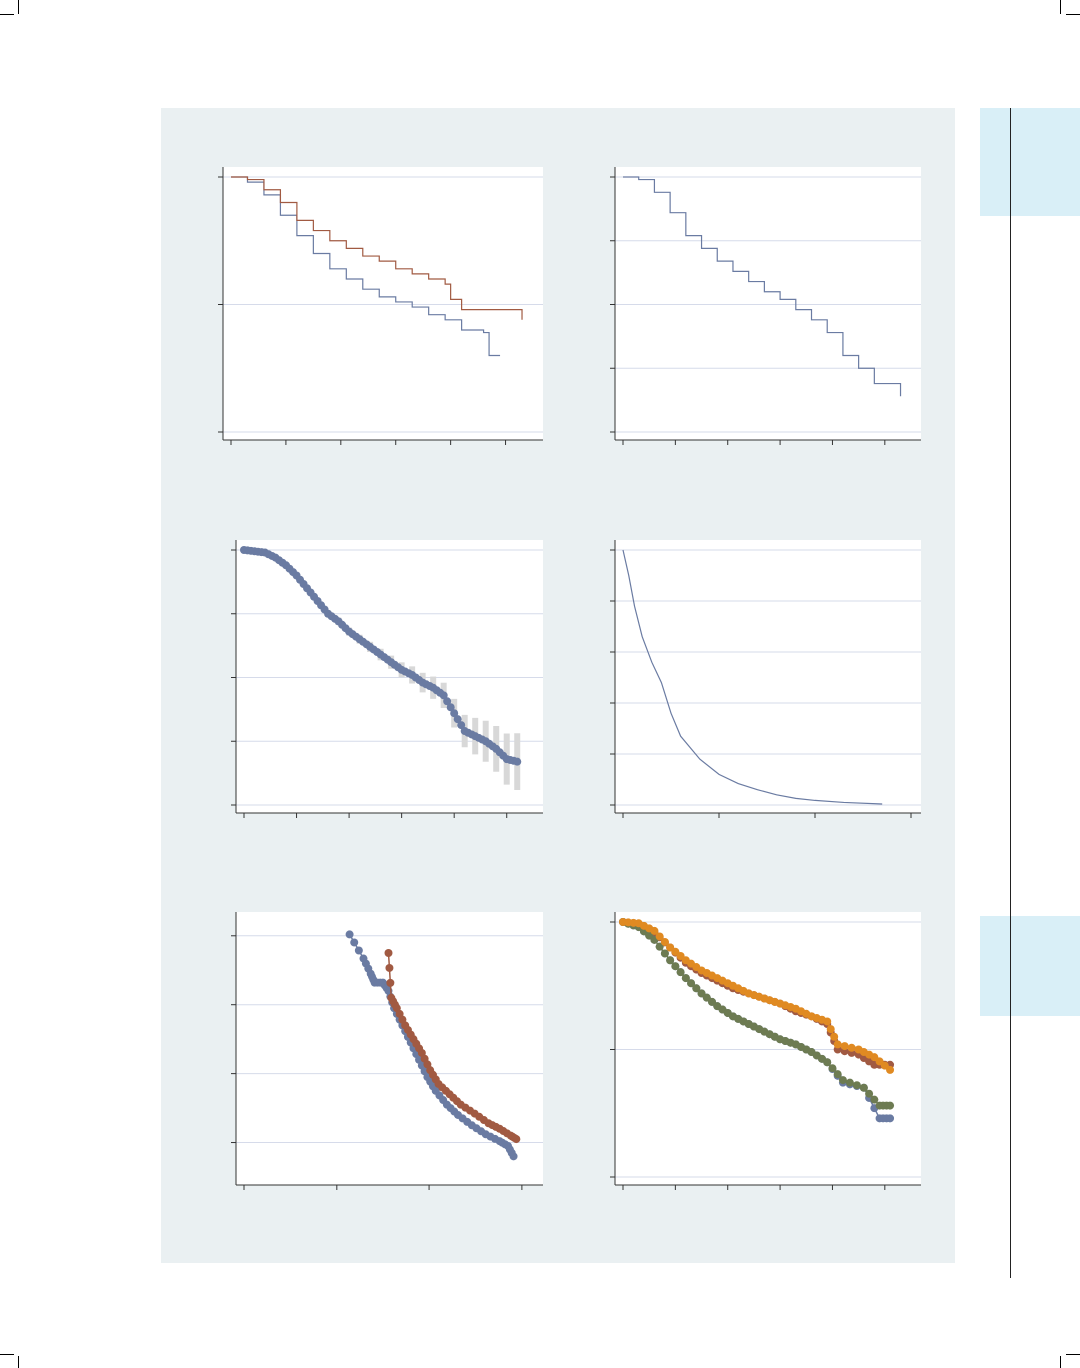 Image resolution: width=1080 pixels, height=1368 pixels. What do you see at coordinates (1030, 162) in the screenshot?
I see `thumb-tab-top` at bounding box center [1030, 162].